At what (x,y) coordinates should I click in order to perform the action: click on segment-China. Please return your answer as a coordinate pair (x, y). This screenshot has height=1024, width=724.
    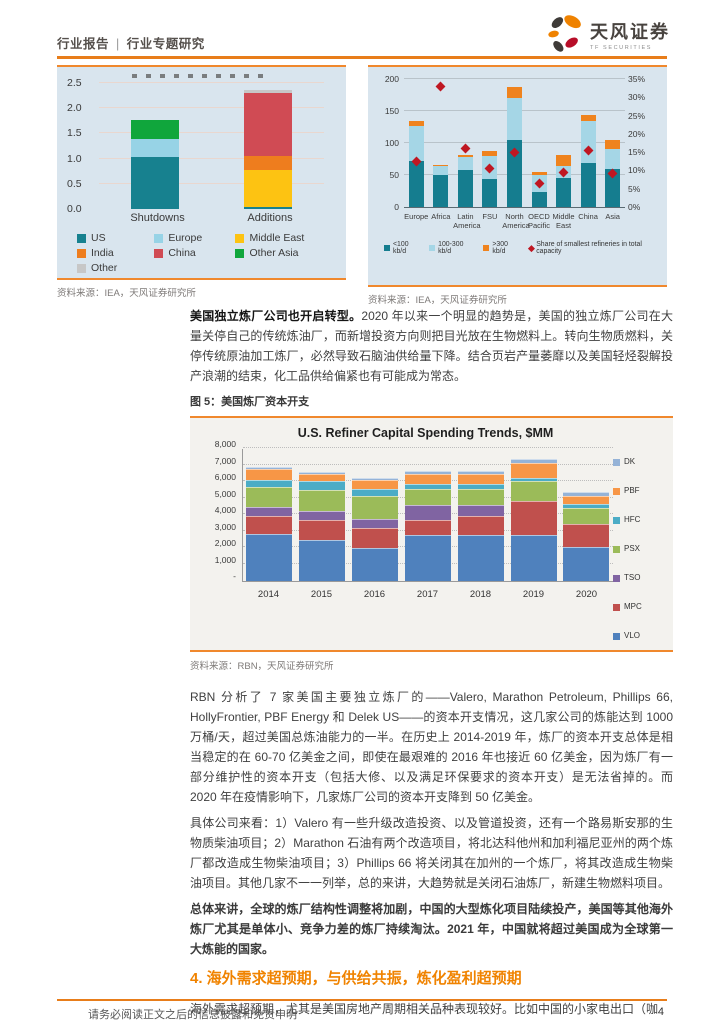
    Looking at the image, I should click on (267, 125).